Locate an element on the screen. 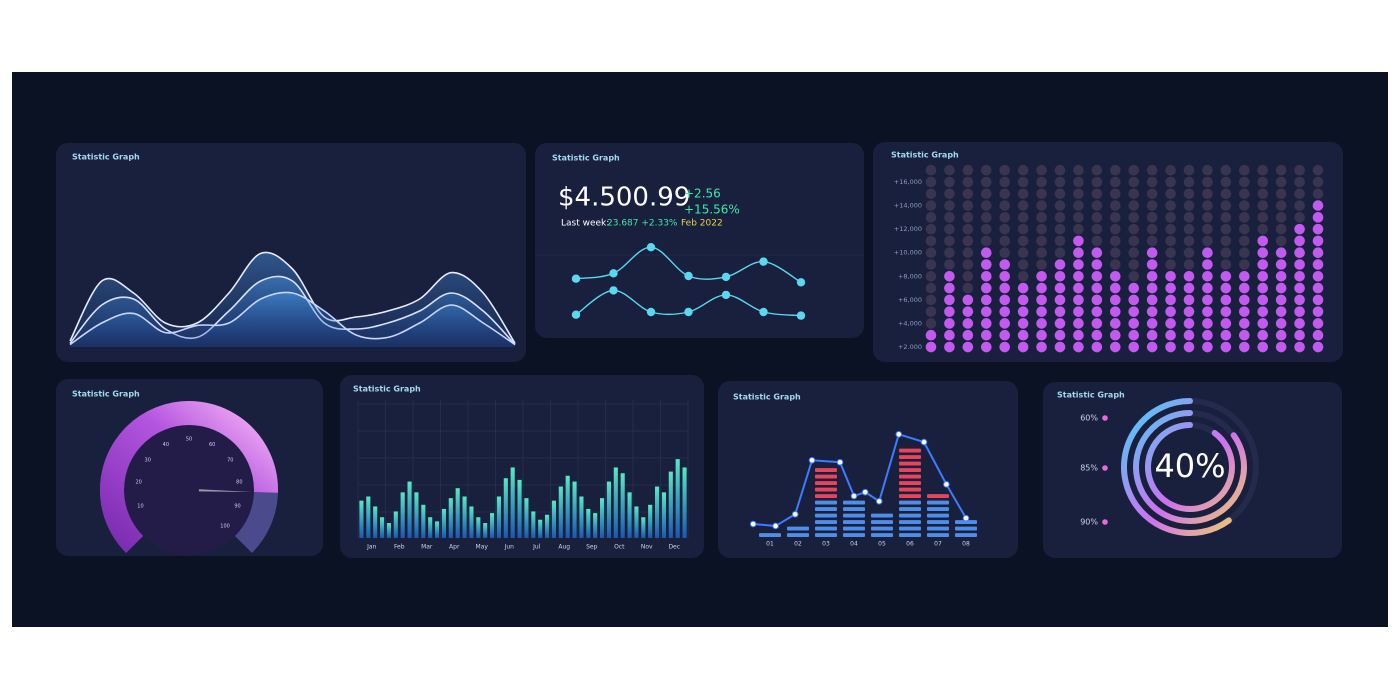  x-tick-label: 05 is located at coordinates (882, 544).